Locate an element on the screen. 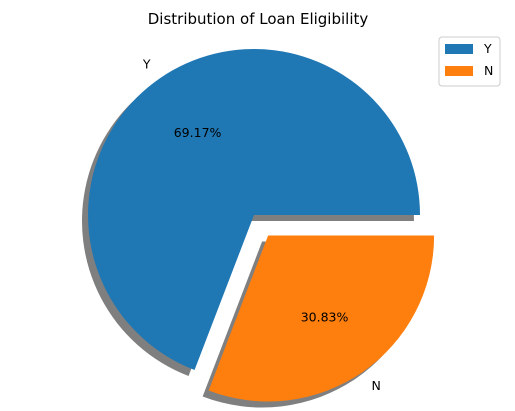  slice-pct-label-n: 30.83% is located at coordinates (325, 317).